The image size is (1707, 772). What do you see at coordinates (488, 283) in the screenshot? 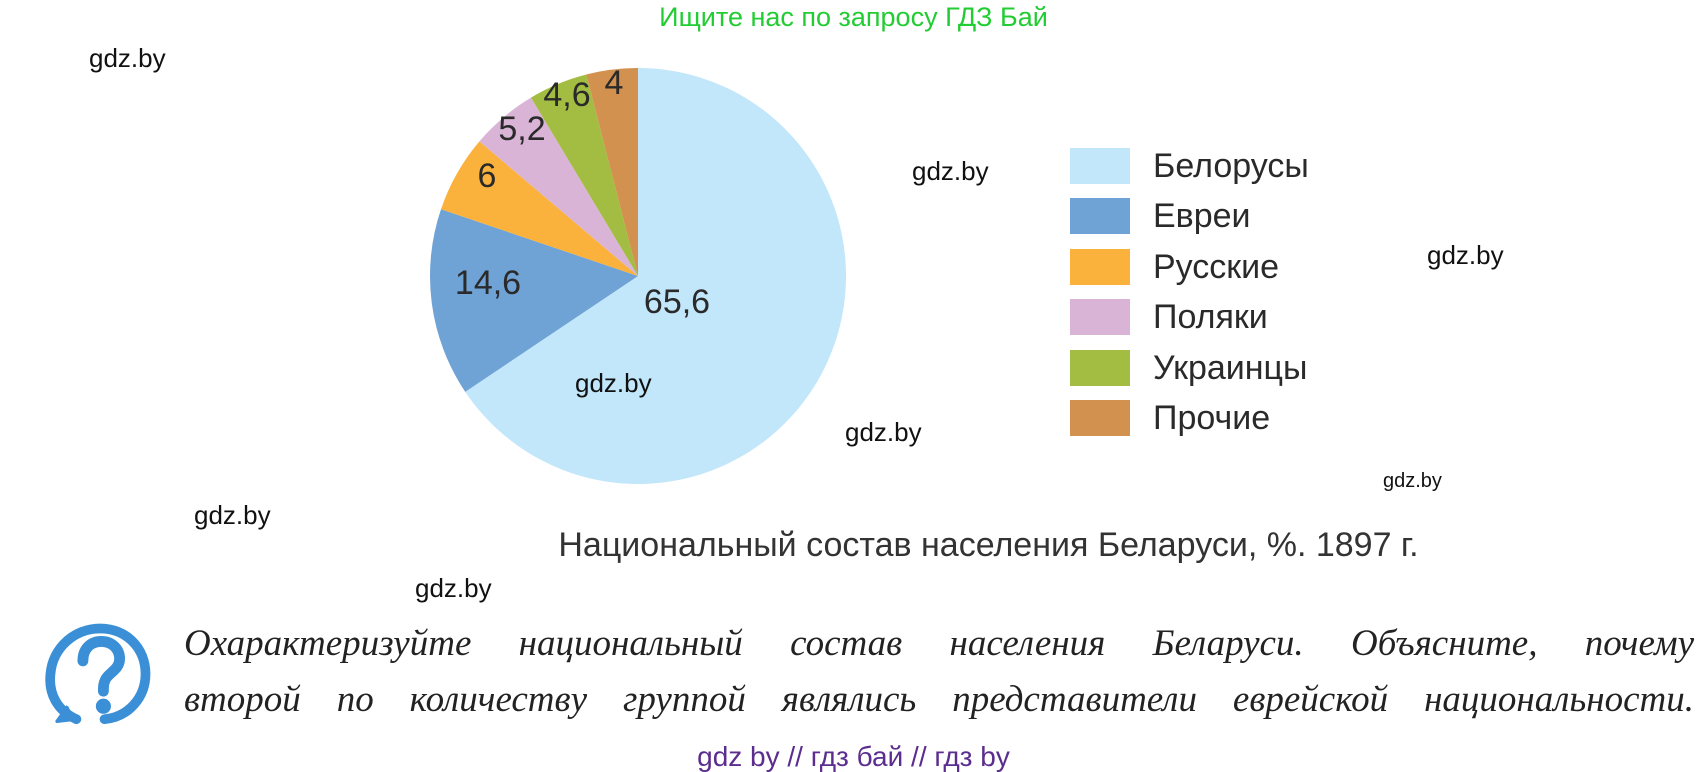
I see `slice-value-label: 14,6` at bounding box center [488, 283].